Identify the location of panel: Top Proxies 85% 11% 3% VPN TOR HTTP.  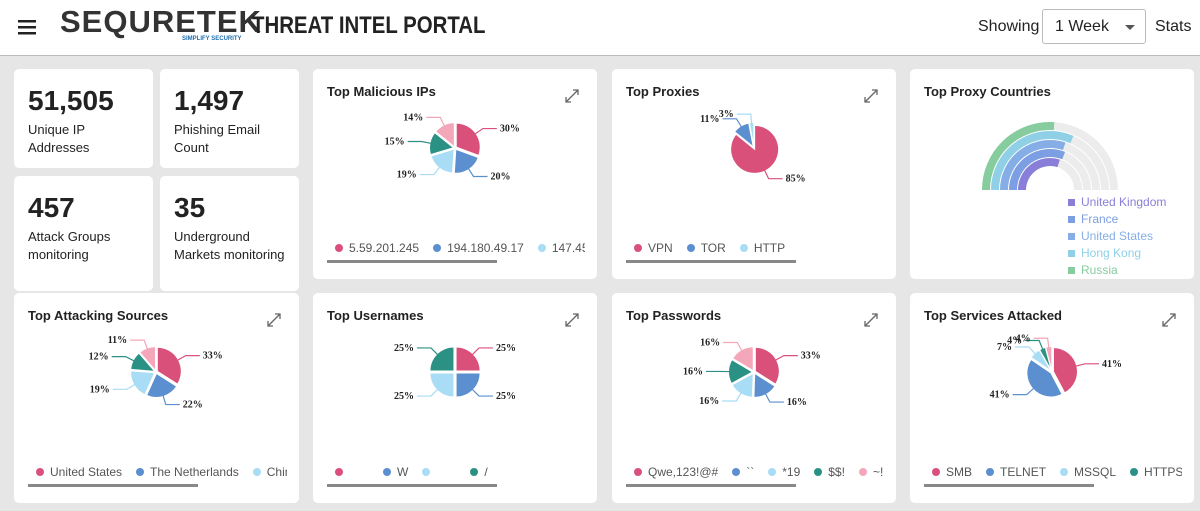
(754, 174).